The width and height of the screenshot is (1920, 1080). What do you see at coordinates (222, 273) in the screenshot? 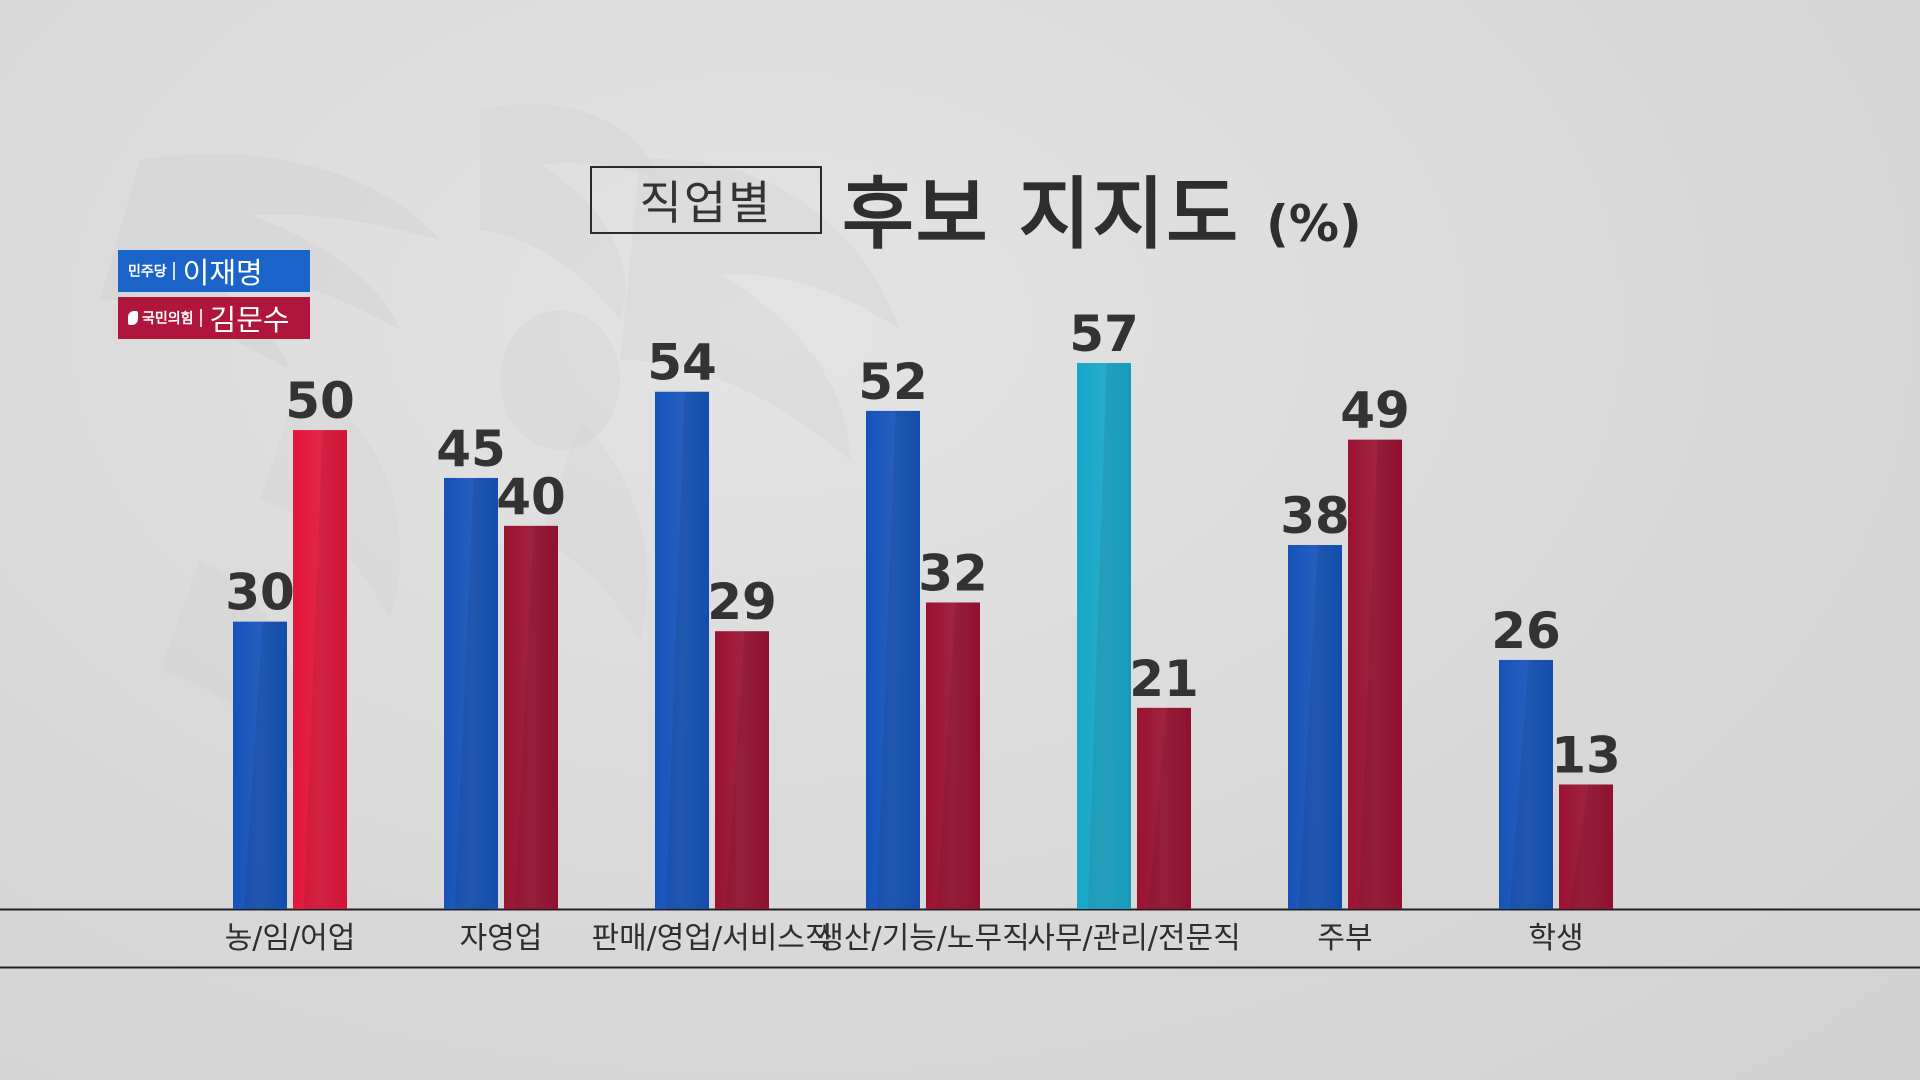
I see `legend-candidate-lee: 이재명` at bounding box center [222, 273].